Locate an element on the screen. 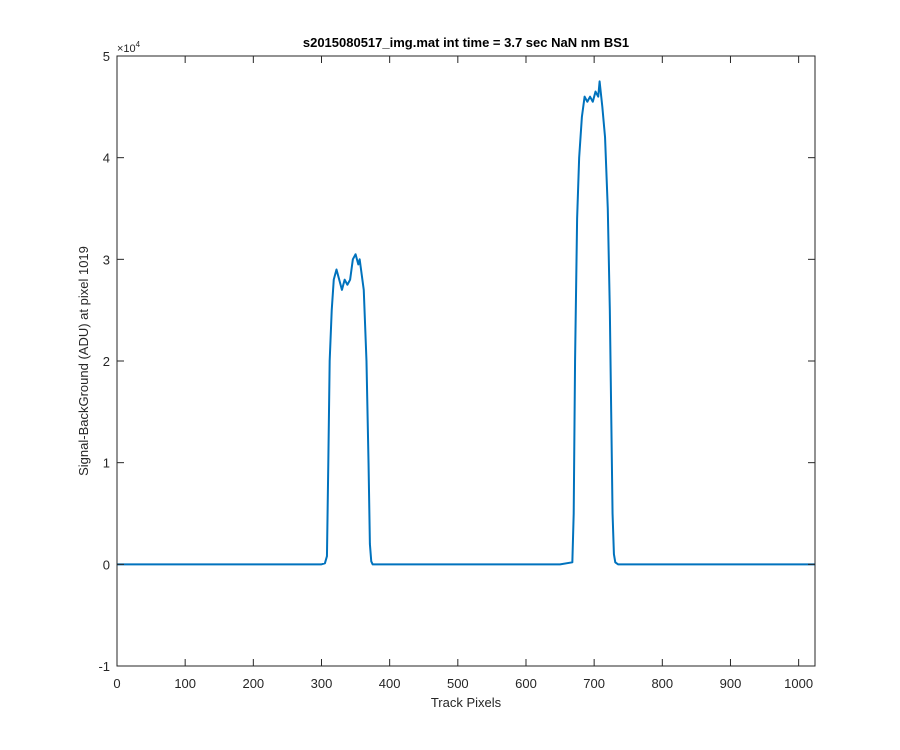 The image size is (900, 750). x-tick-label: 100 is located at coordinates (185, 683).